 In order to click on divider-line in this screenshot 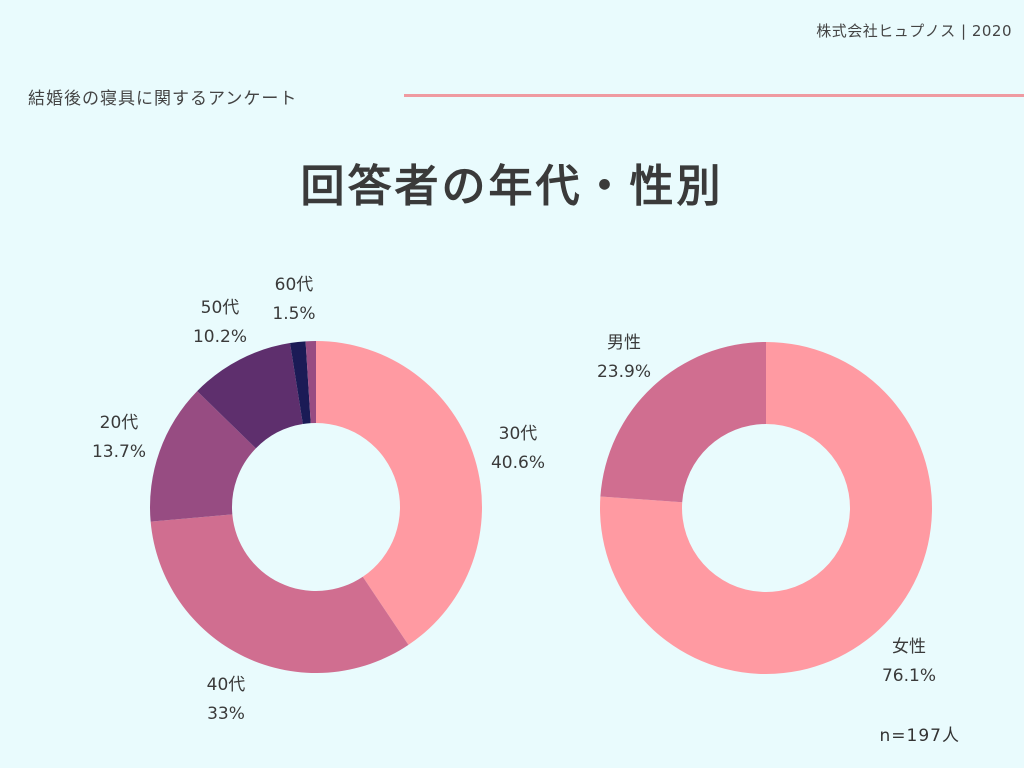, I will do `click(714, 95)`.